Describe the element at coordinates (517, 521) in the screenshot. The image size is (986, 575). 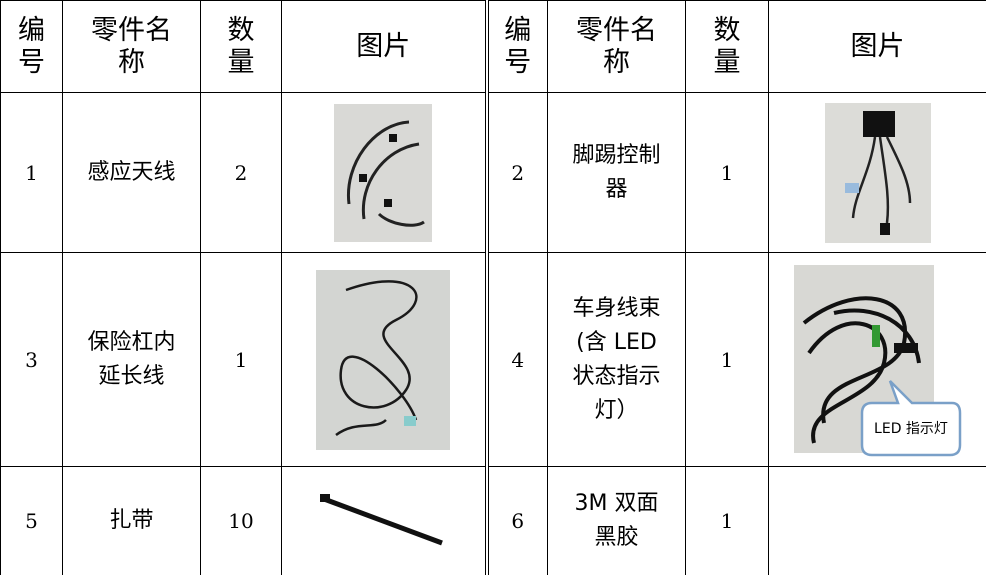
I see `no: 6` at that location.